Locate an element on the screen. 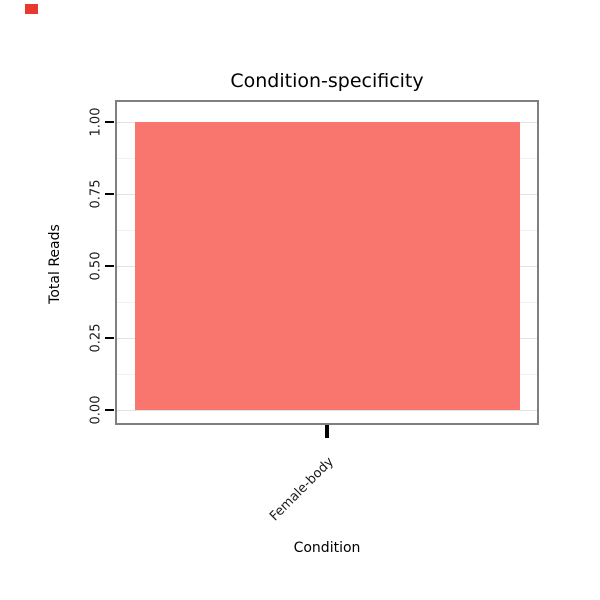  red-corner-mark is located at coordinates (31, 9).